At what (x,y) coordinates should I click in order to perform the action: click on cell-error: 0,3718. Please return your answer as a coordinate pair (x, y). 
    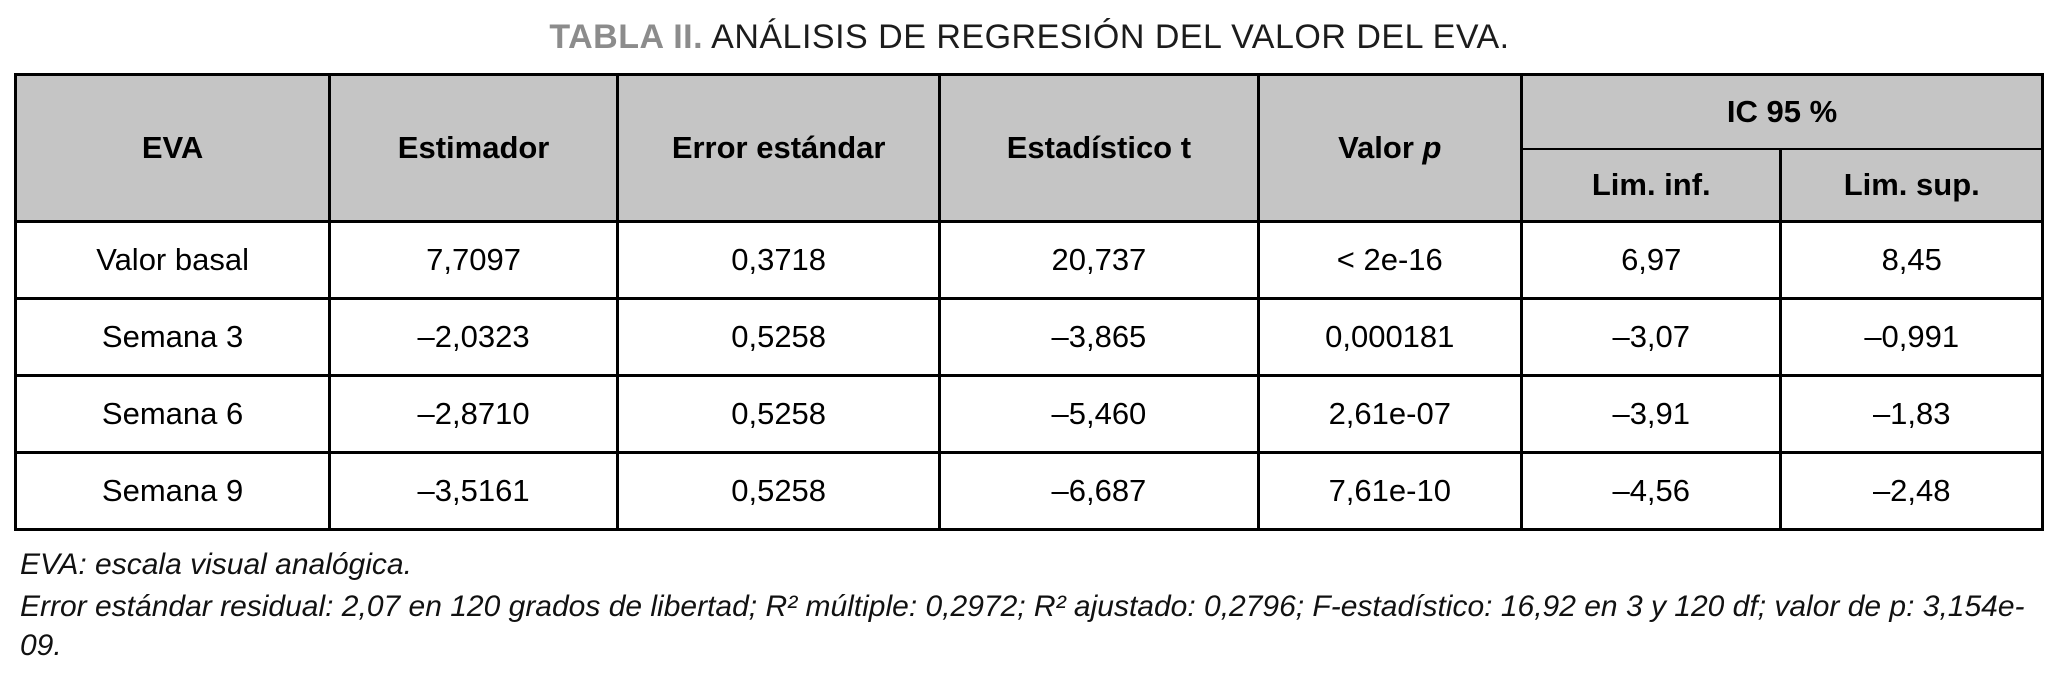
    Looking at the image, I should click on (778, 260).